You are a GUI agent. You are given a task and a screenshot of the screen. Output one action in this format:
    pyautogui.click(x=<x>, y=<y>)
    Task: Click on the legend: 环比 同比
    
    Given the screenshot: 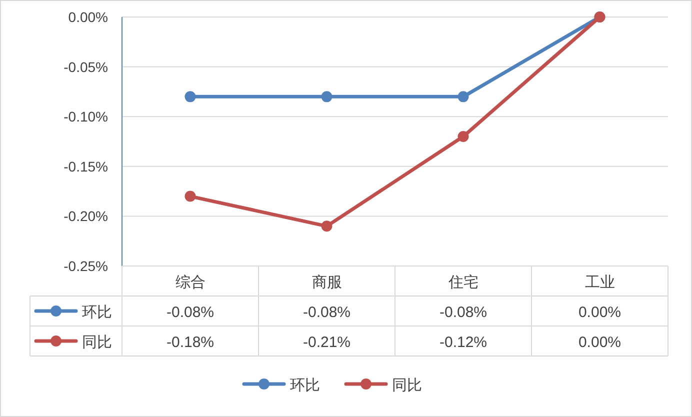 What is the action you would take?
    pyautogui.click(x=332, y=385)
    